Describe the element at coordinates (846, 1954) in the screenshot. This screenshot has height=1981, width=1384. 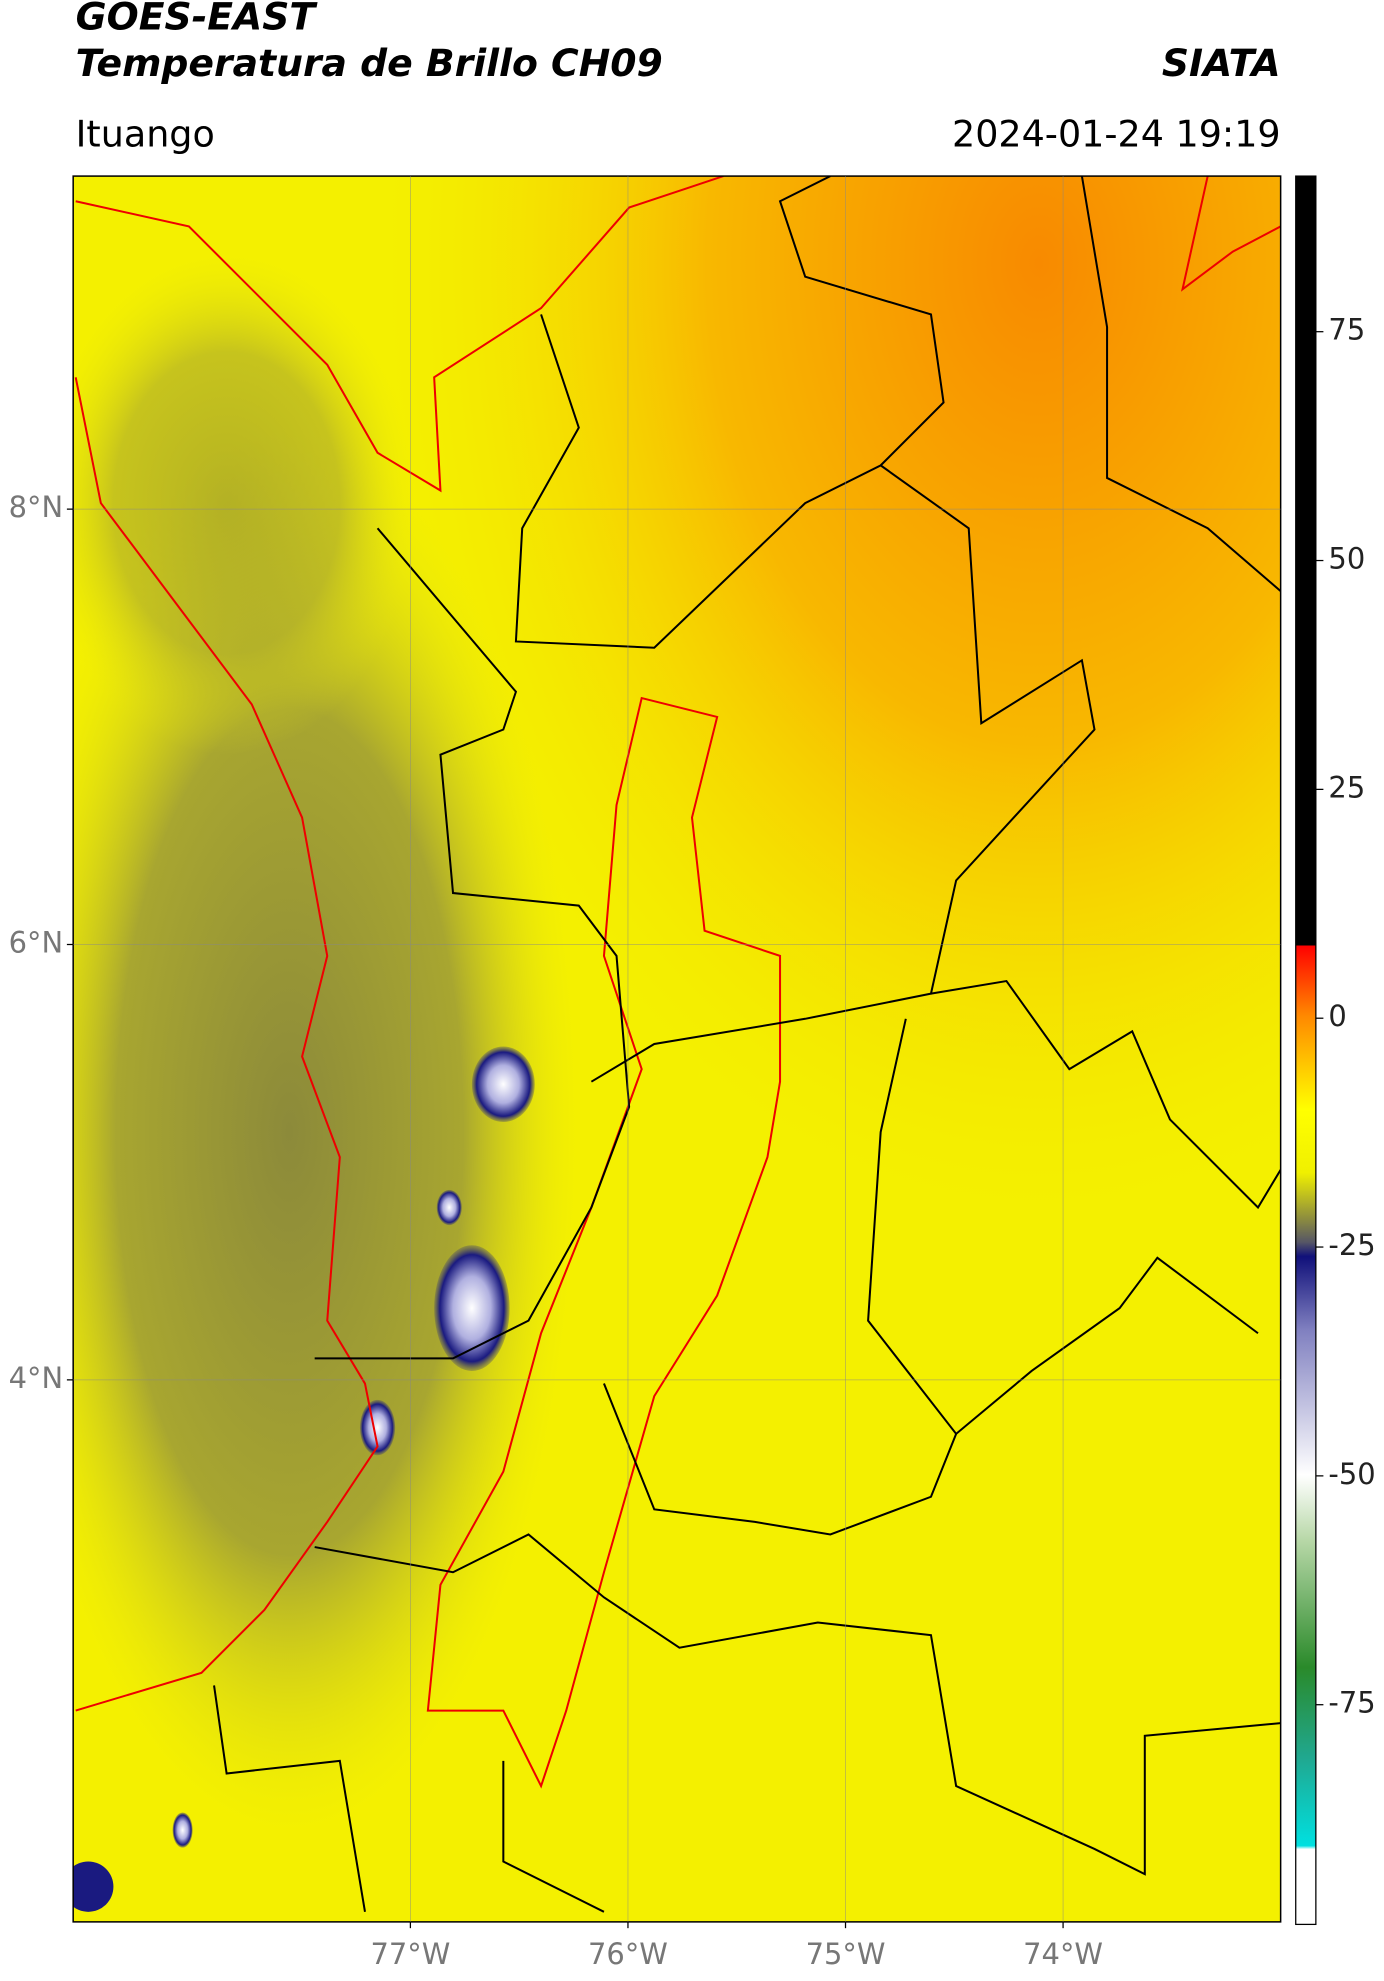
I see `lon-tick-label: 75°W` at that location.